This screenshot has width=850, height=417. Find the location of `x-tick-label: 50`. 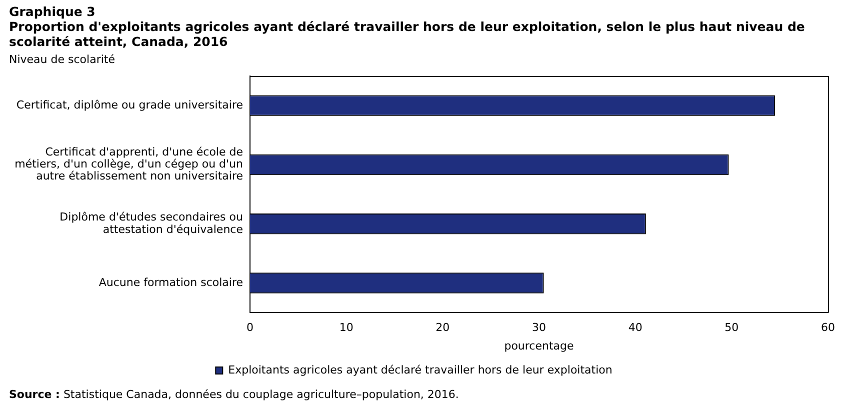

x-tick-label: 50 is located at coordinates (731, 327).